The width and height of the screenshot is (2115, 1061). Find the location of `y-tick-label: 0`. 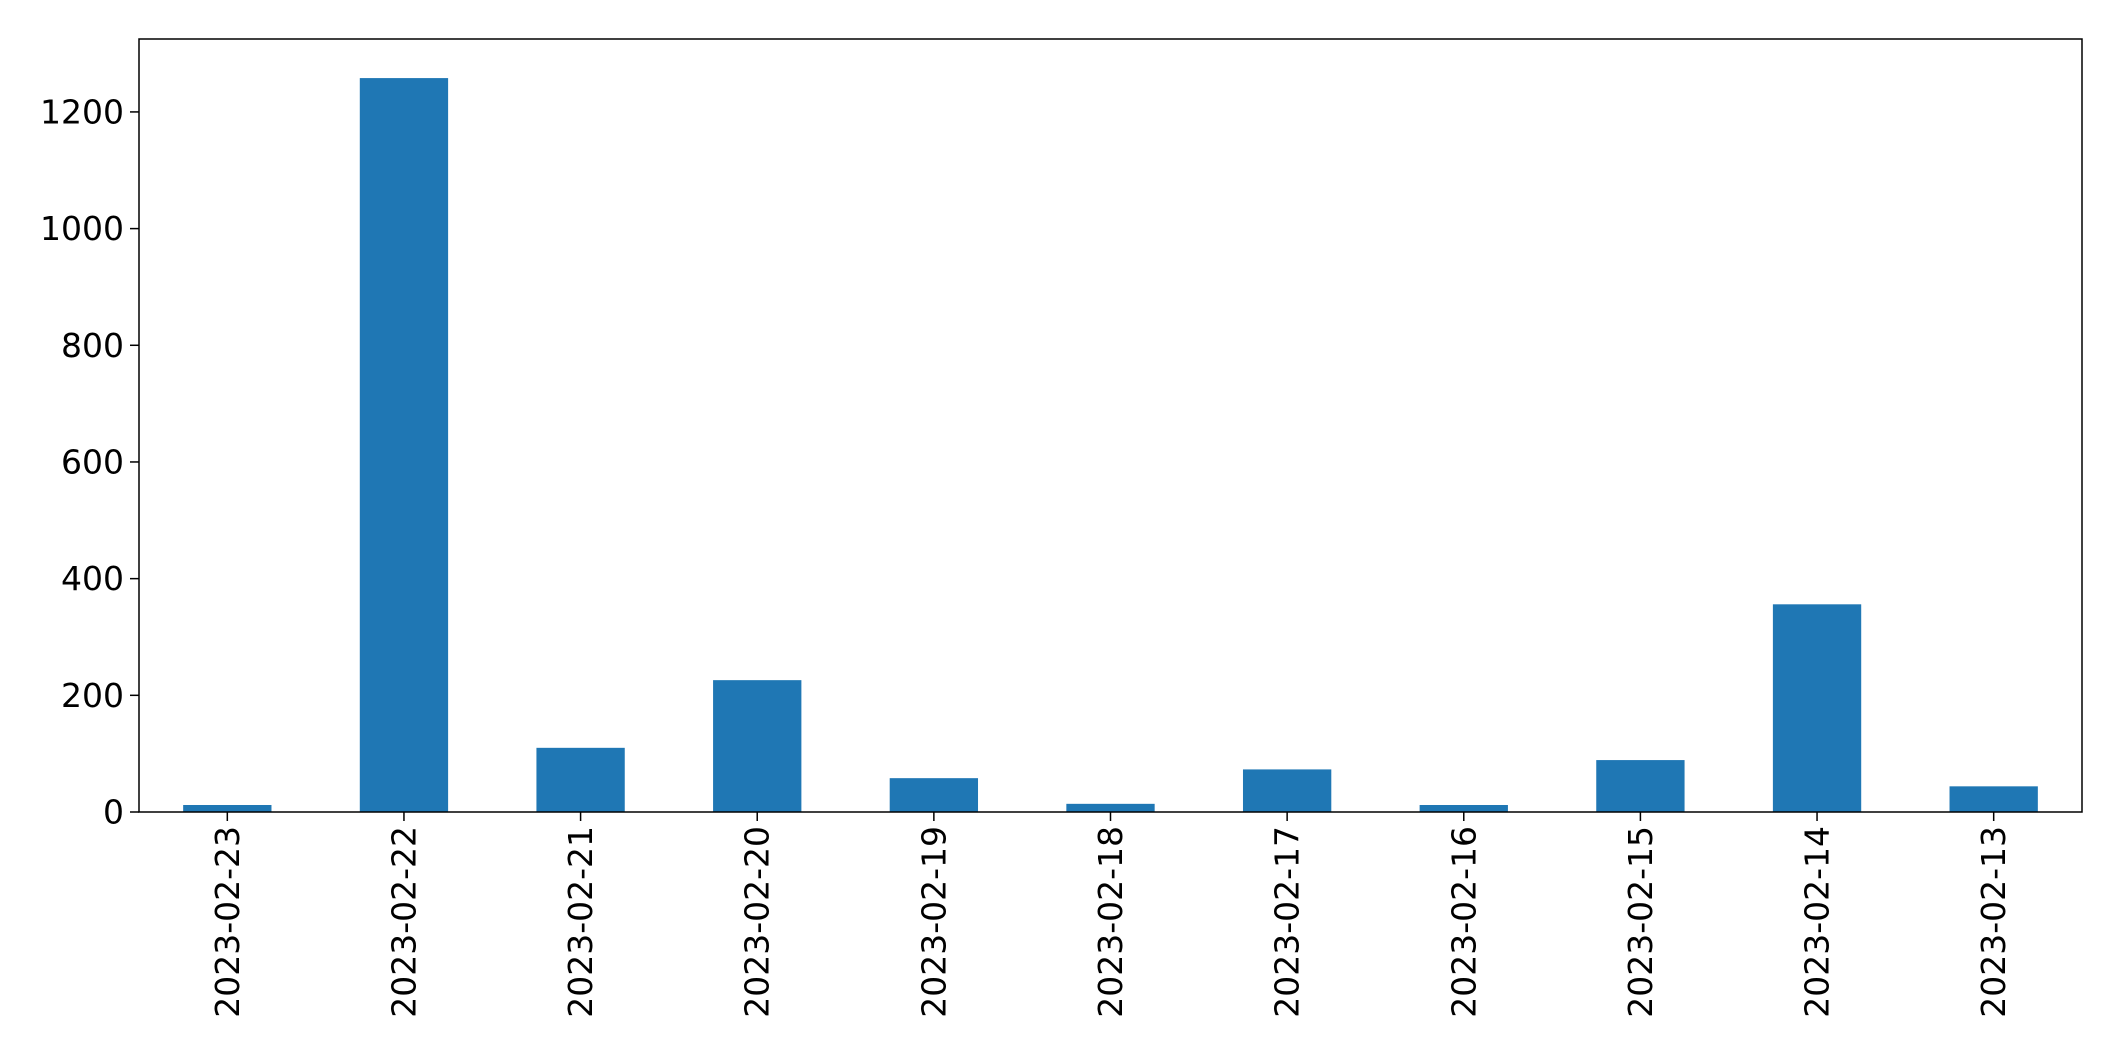

y-tick-label: 0 is located at coordinates (113, 812).